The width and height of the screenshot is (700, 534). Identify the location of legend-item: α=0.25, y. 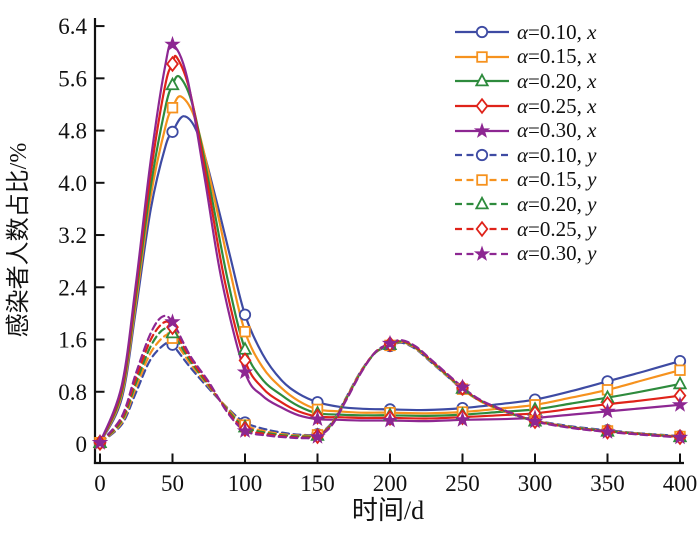
(525, 229).